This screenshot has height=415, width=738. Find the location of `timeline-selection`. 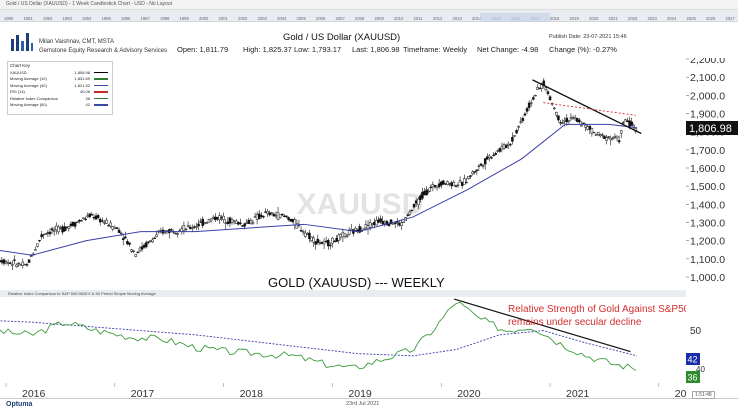

timeline-selection is located at coordinates (515, 17).